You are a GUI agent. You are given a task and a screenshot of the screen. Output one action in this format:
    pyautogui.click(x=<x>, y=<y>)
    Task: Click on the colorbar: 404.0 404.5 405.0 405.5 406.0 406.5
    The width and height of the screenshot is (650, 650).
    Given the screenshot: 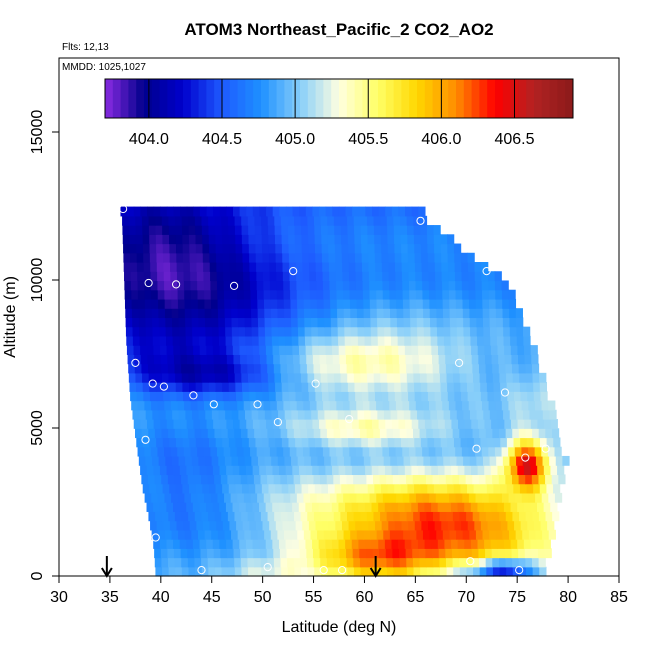 What is the action you would take?
    pyautogui.click(x=339, y=113)
    